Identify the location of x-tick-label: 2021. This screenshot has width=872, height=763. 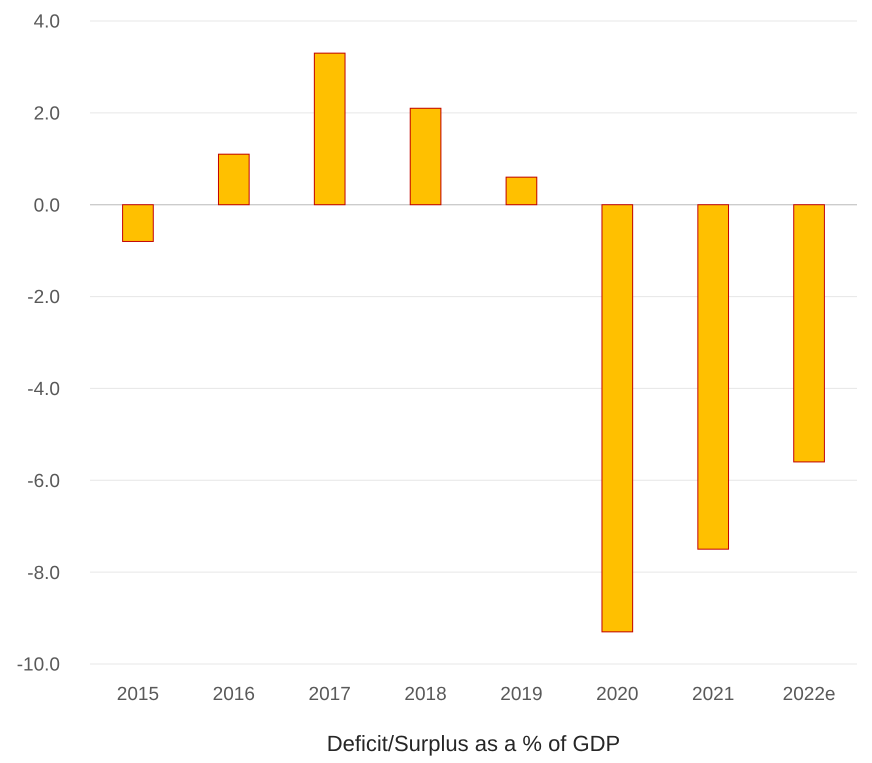
(713, 694).